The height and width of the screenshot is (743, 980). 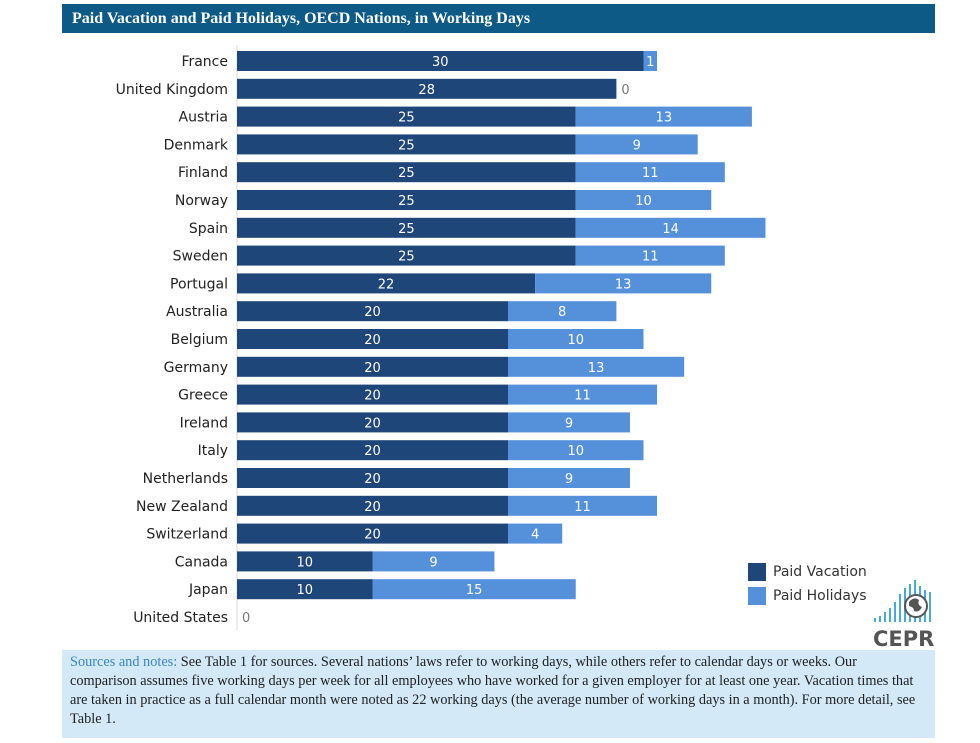 What do you see at coordinates (199, 340) in the screenshot?
I see `category-label: Belgium` at bounding box center [199, 340].